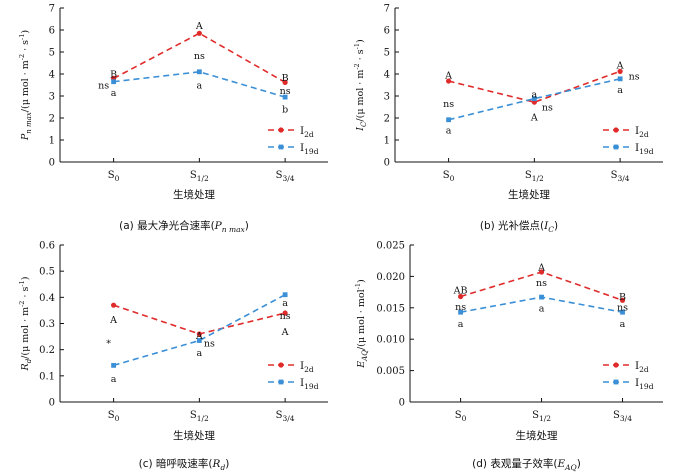 Image resolution: width=700 pixels, height=476 pixels. What do you see at coordinates (52, 75) in the screenshot?
I see `y-tick-label: 4` at bounding box center [52, 75].